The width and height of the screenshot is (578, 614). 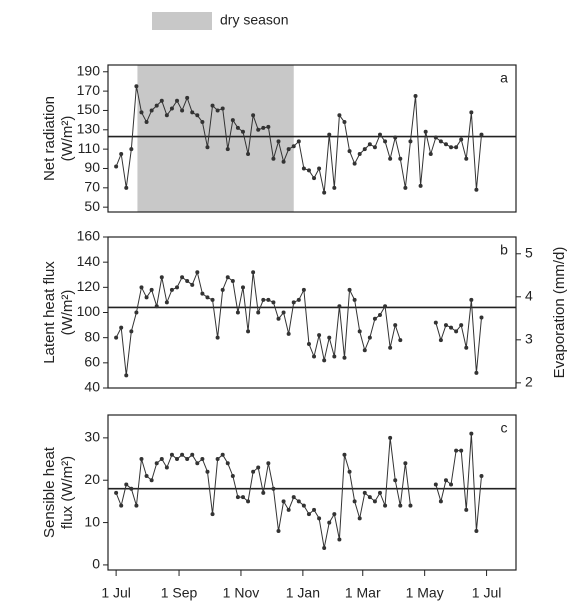 What do you see at coordinates (89, 261) in the screenshot?
I see `y-tick-label: 140` at bounding box center [89, 261].